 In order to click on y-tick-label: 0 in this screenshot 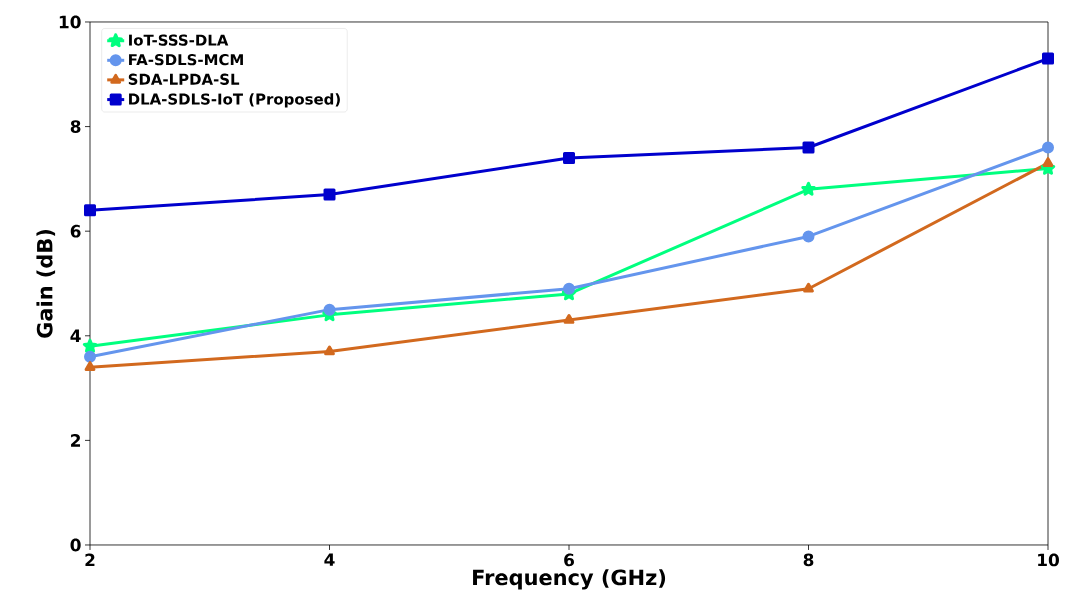, I will do `click(75, 545)`.